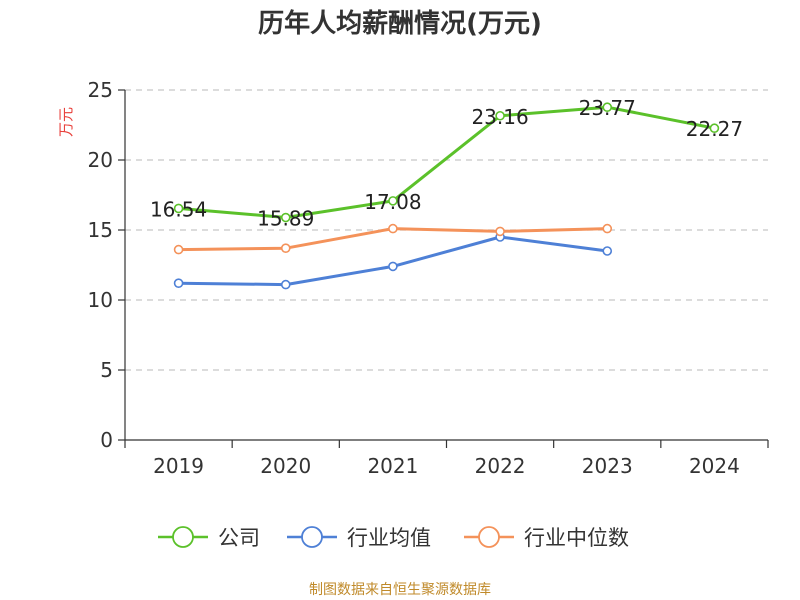 This screenshot has height=600, width=800. What do you see at coordinates (400, 590) in the screenshot?
I see `source-note: 制图数据来自恒生聚源数据库` at bounding box center [400, 590].